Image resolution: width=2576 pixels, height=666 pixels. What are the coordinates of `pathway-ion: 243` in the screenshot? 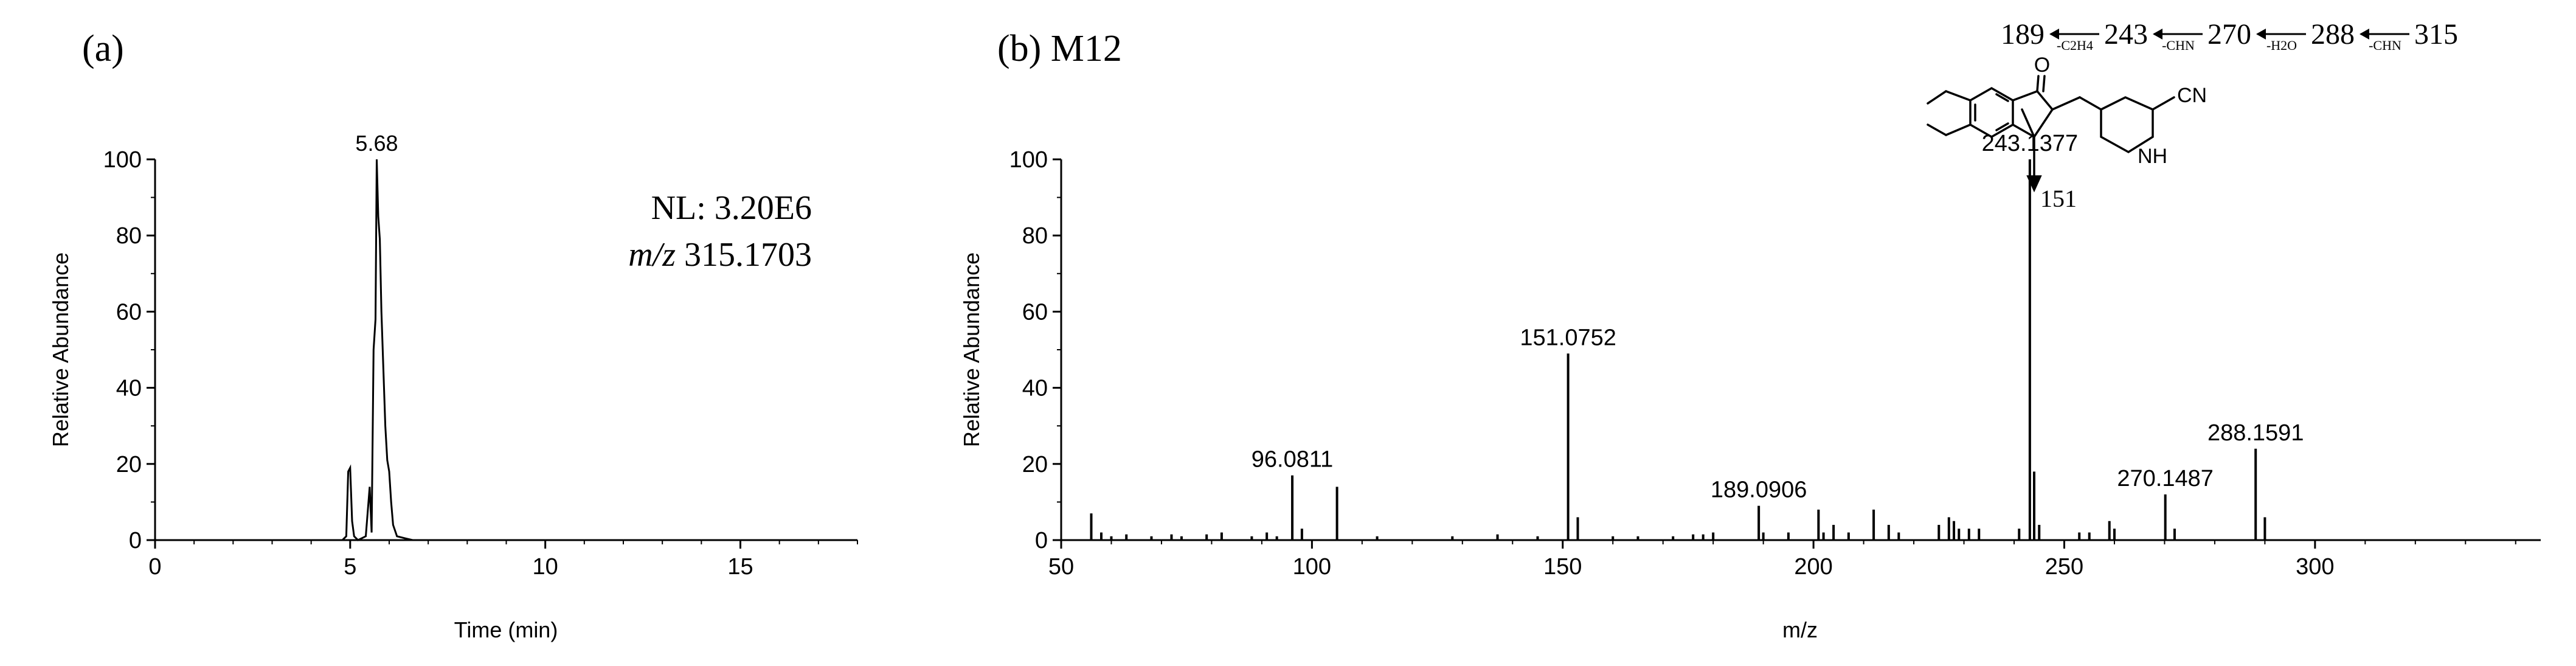 It's located at (2126, 34).